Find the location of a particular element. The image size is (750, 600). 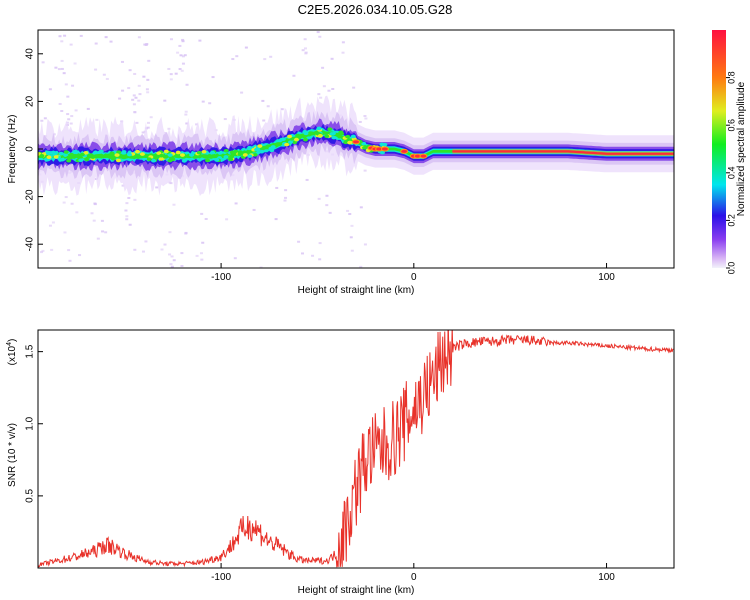

spectrogram-x-tick-label: -100 is located at coordinates (221, 277).